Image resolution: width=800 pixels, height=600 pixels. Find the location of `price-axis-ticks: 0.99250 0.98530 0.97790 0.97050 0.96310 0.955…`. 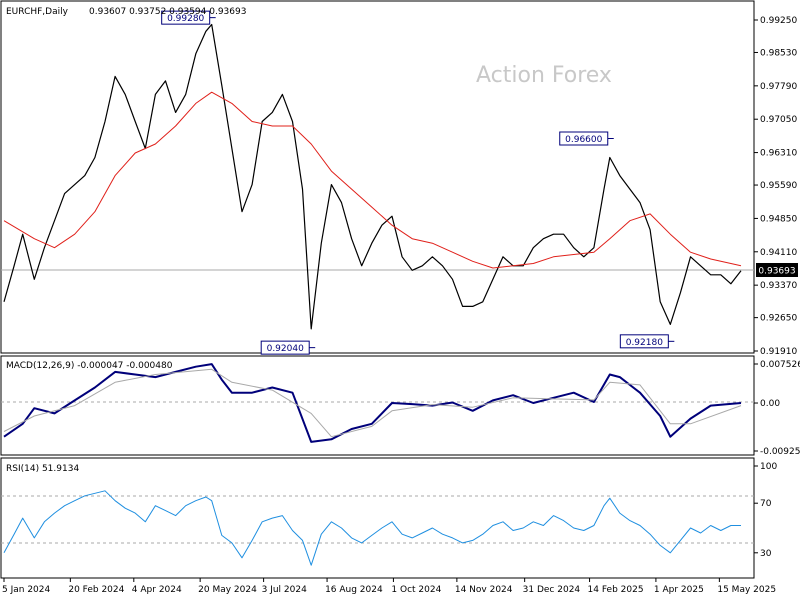

price-axis-ticks: 0.99250 0.98530 0.97790 0.97050 0.96310 0.955… is located at coordinates (775, 186).